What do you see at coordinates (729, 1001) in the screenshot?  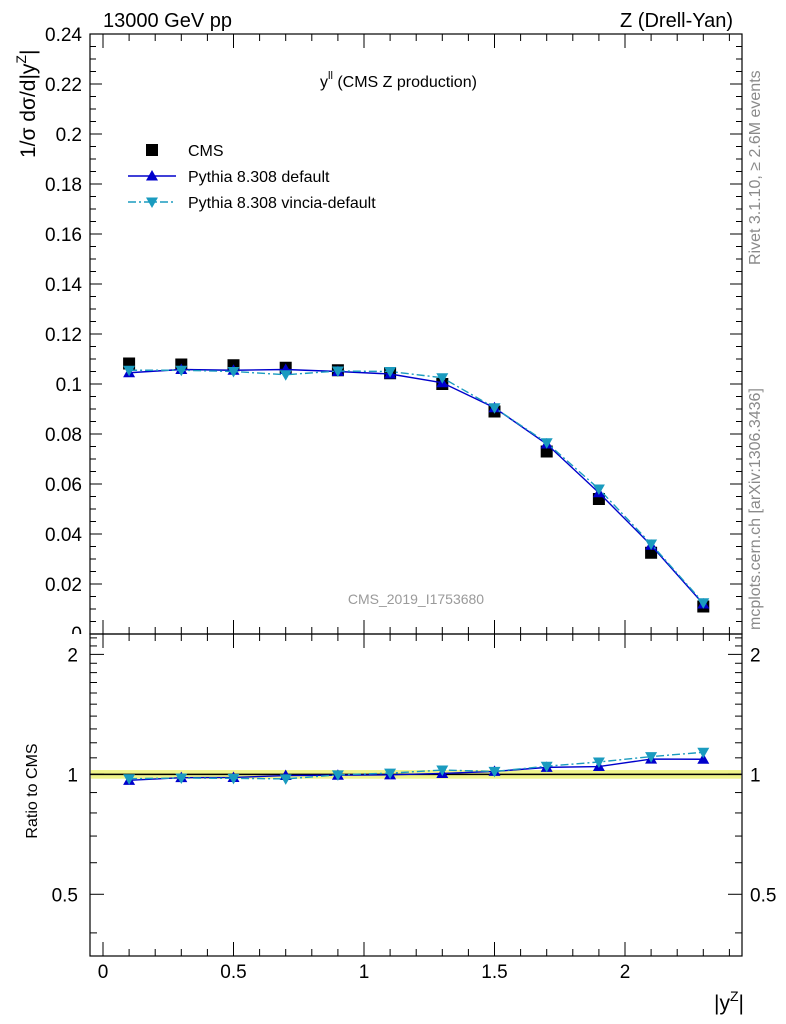 I see `x-axis-label: |yZ|` at bounding box center [729, 1001].